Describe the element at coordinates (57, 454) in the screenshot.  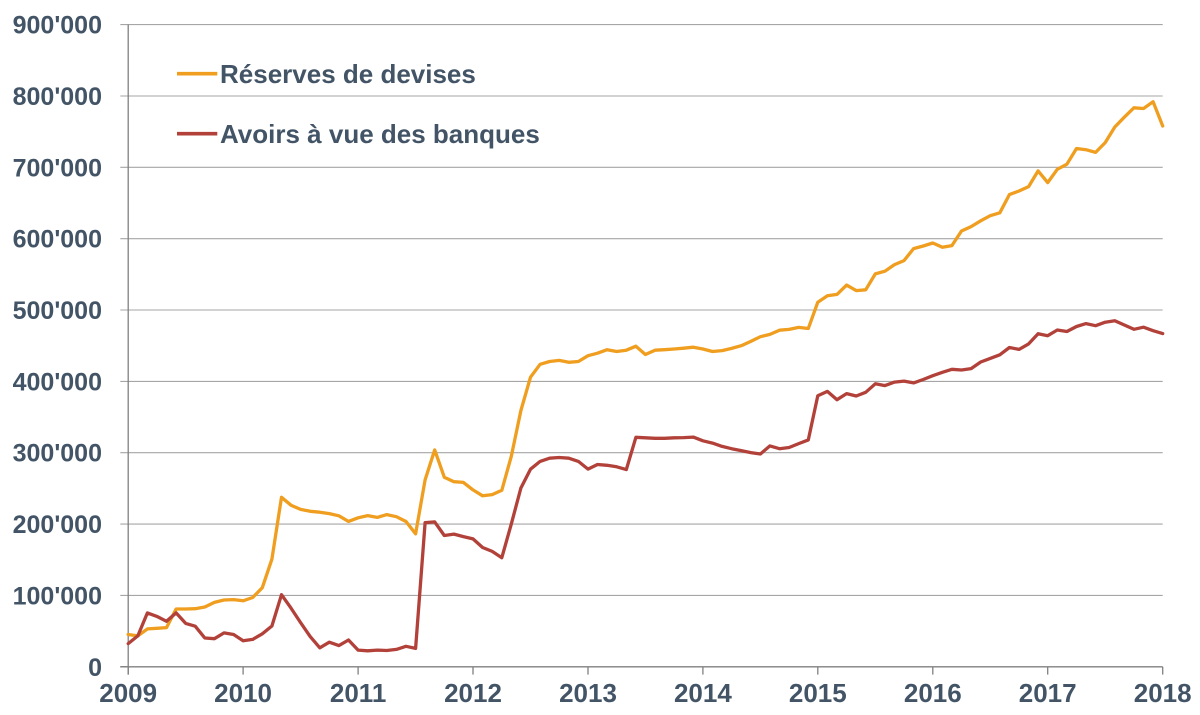
I see `svg-text: 300'000` at that location.